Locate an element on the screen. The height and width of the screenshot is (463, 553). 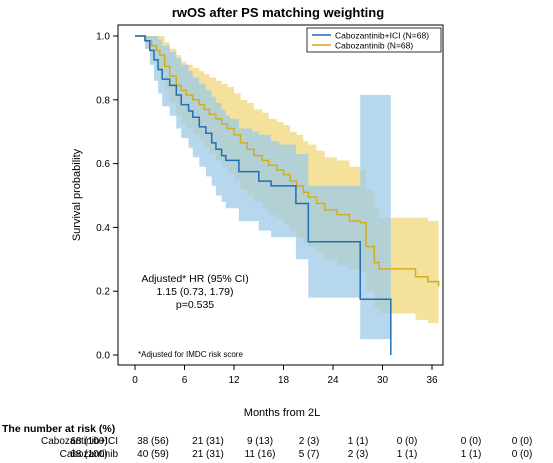
legend-label-cabo-ici: Cabozantinib+ICI (N=68) is located at coordinates (382, 36).